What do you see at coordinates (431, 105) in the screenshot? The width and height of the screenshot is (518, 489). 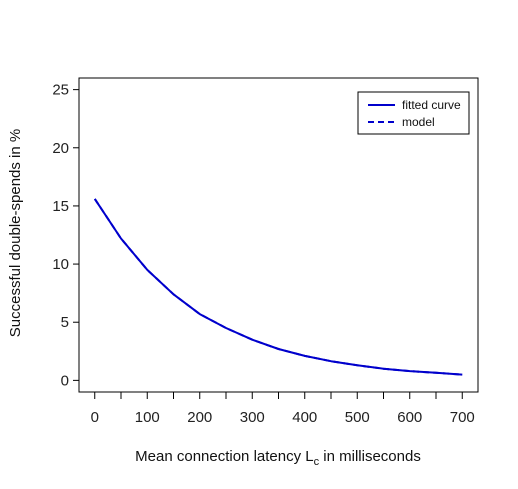 I see `legend-label-fitted-curve: fitted curve` at bounding box center [431, 105].